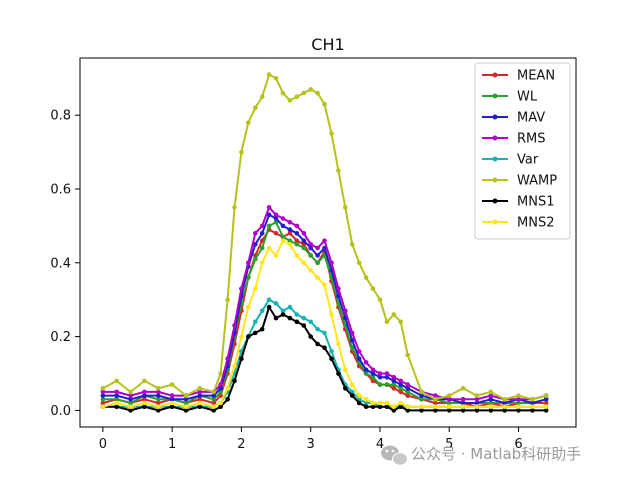  What do you see at coordinates (522, 151) in the screenshot?
I see `legend-box` at bounding box center [522, 151].